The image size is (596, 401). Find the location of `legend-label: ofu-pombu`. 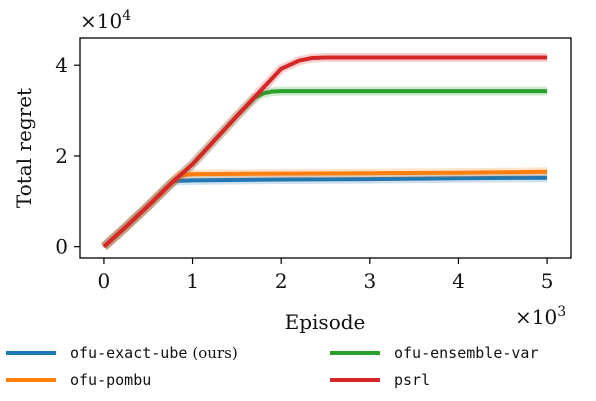

legend-label: ofu-pombu is located at coordinates (110, 380).